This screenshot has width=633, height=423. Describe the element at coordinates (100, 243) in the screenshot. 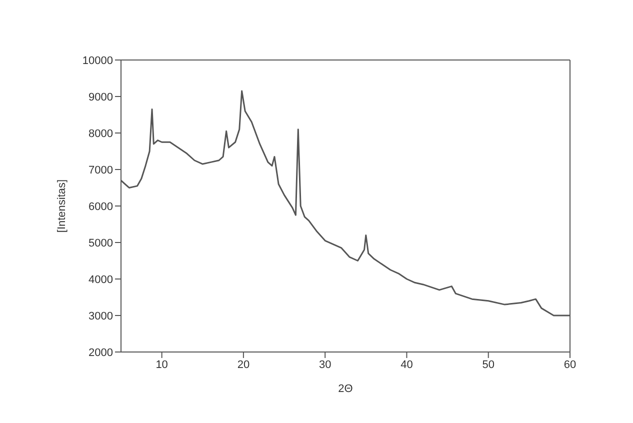

I see `y-tick-label: 5000` at that location.